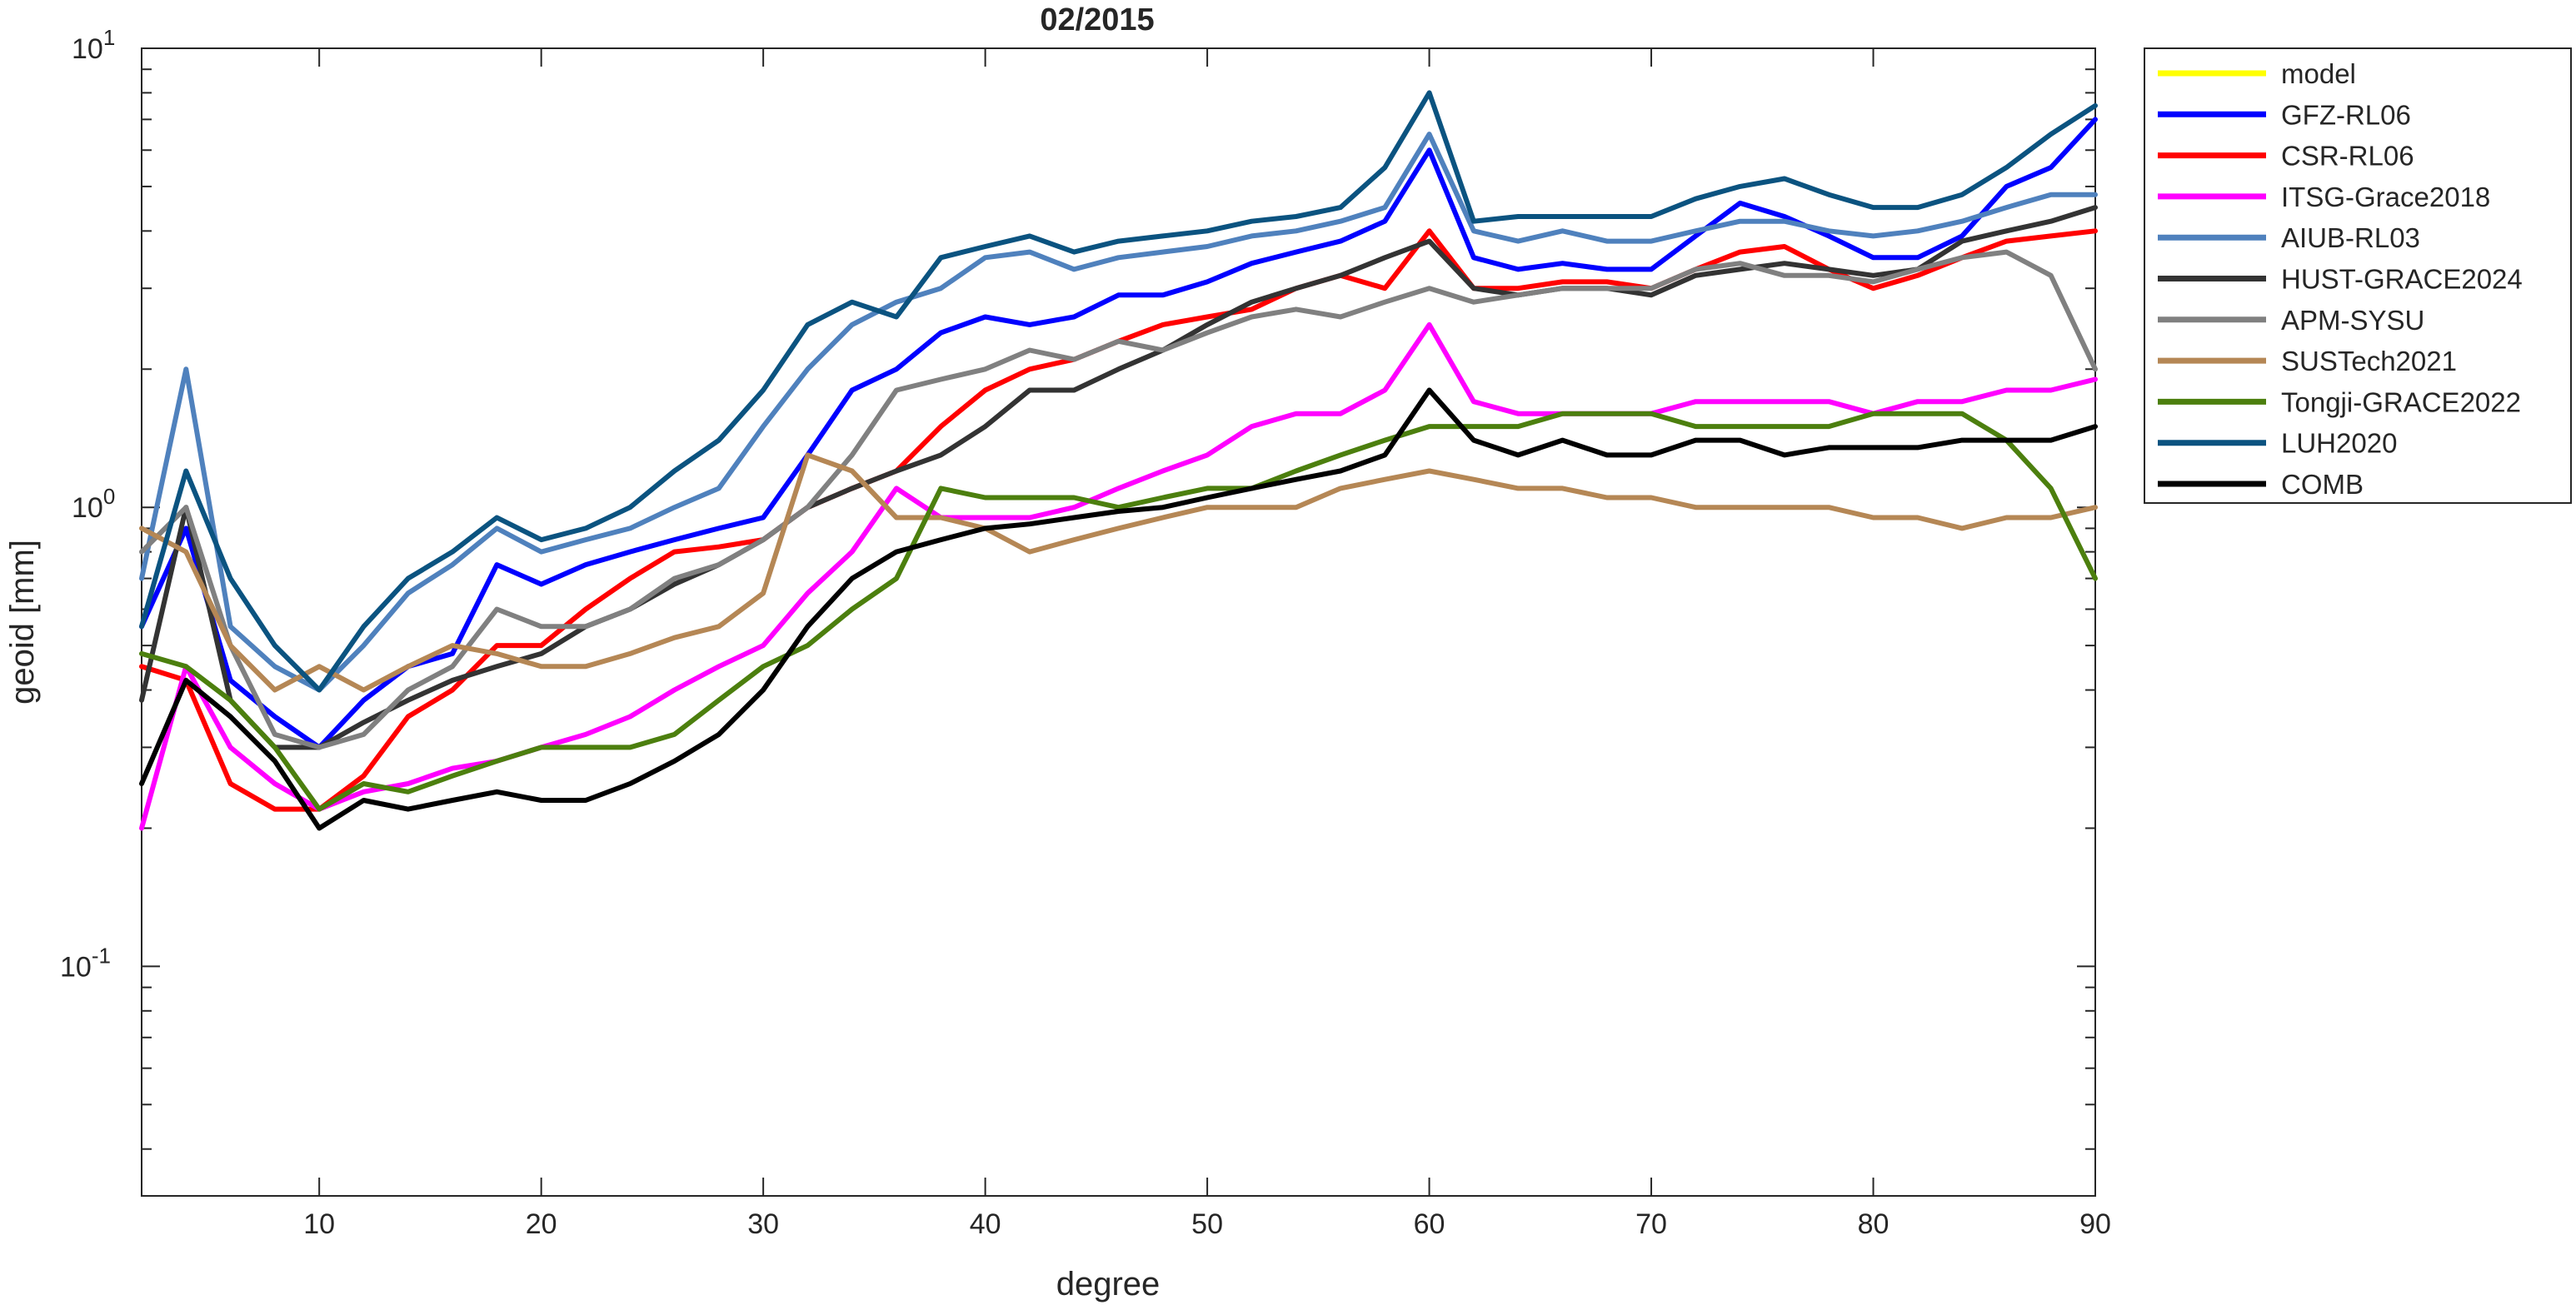 The width and height of the screenshot is (2576, 1305). What do you see at coordinates (1429, 1224) in the screenshot?
I see `x-tick-label: 60` at bounding box center [1429, 1224].